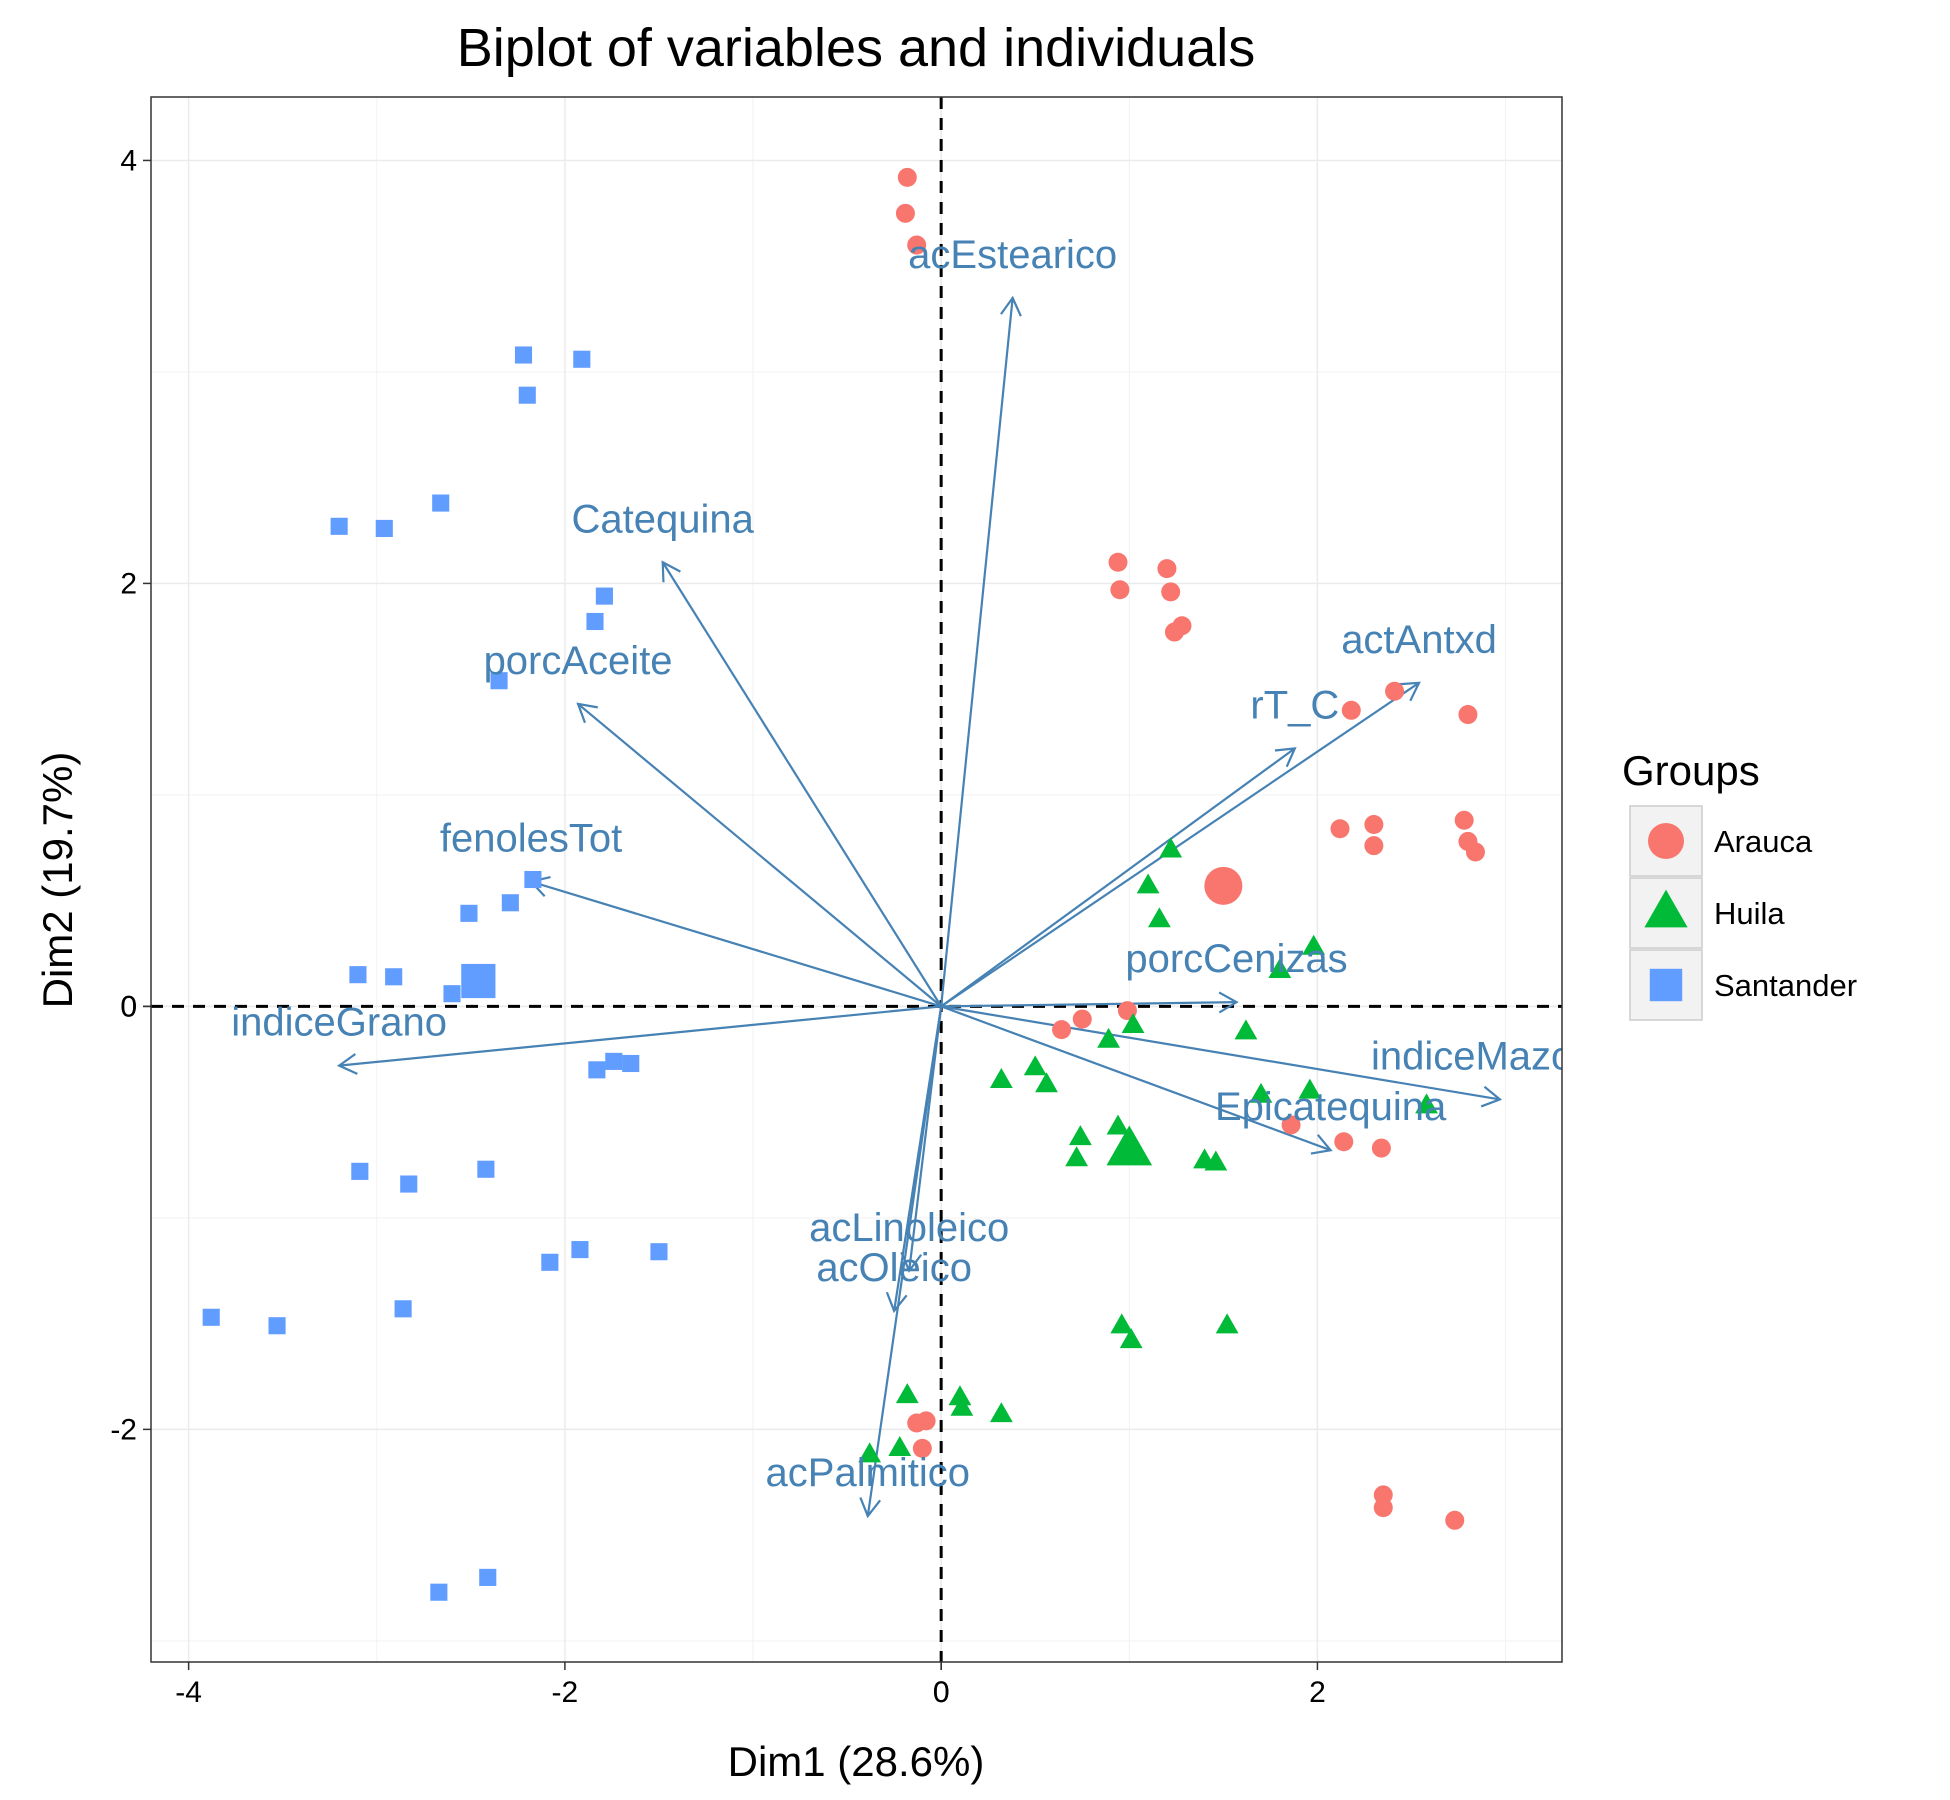 The image size is (1950, 1800). What do you see at coordinates (1666, 985) in the screenshot?
I see `legend-symbol-santander` at bounding box center [1666, 985].